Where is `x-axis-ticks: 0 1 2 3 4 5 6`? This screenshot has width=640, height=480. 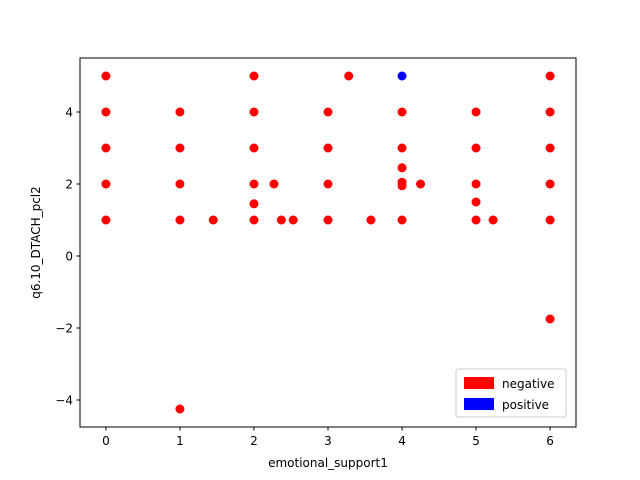
x-axis-ticks: 0 1 2 3 4 5 6 is located at coordinates (328, 437).